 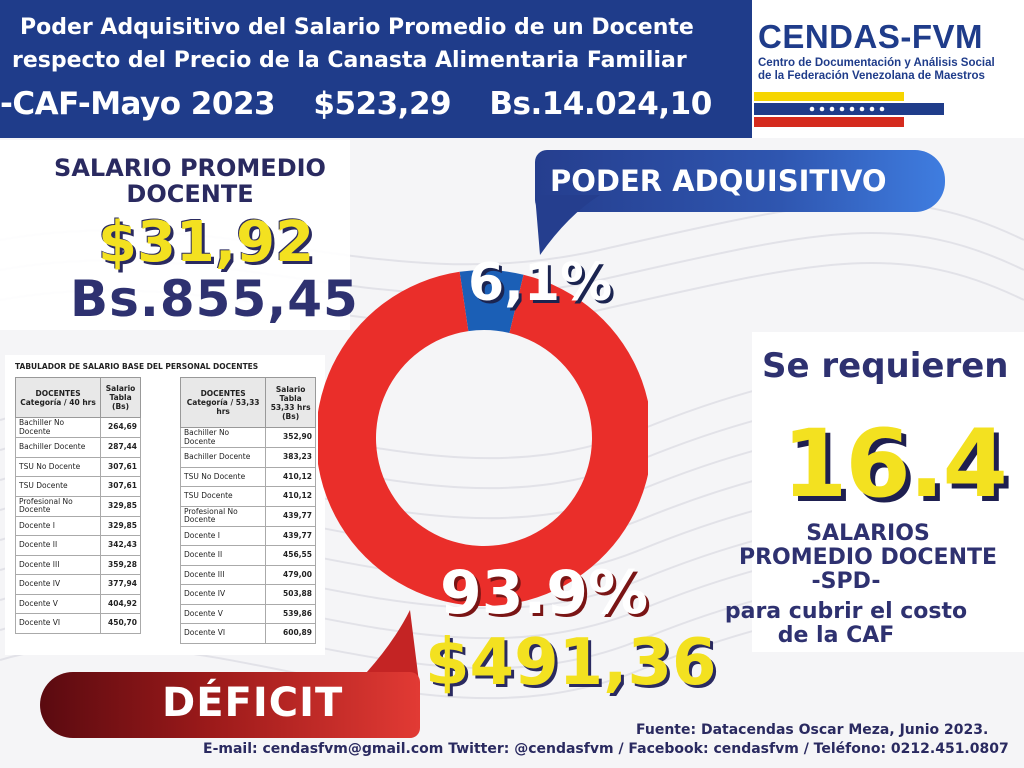 I want to click on table2-salary-cell: 456,55, so click(x=290, y=555).